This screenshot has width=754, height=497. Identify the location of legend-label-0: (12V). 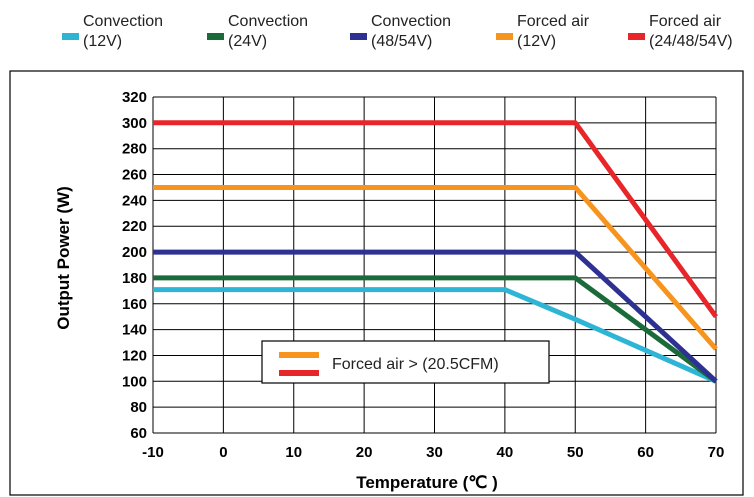
(102, 41).